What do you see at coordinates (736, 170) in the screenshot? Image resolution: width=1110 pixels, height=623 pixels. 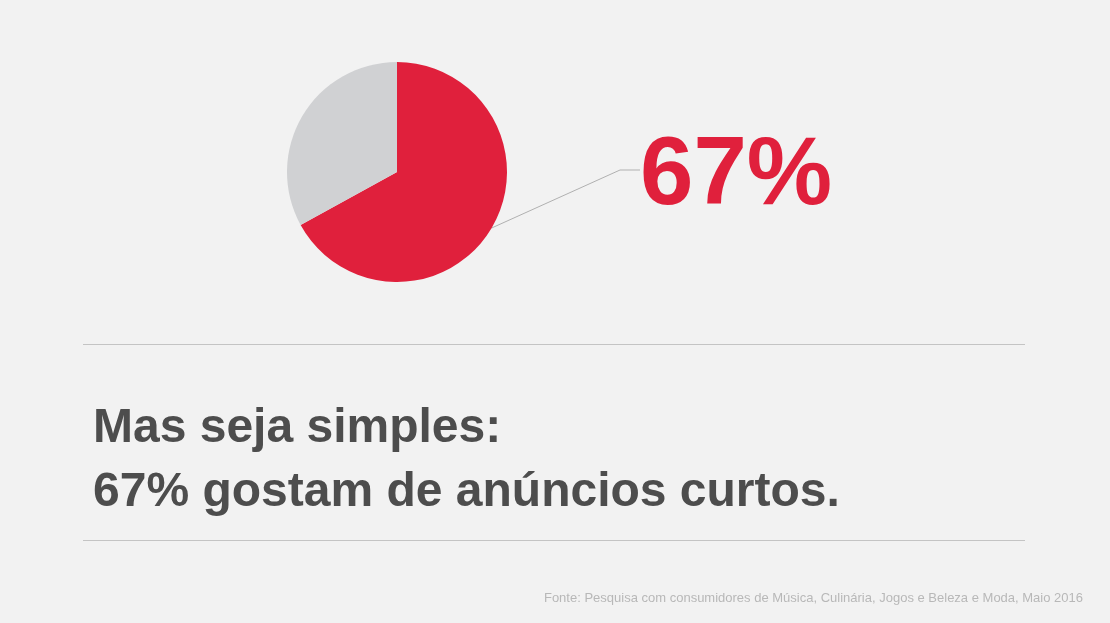 I see `data-label: 67%` at bounding box center [736, 170].